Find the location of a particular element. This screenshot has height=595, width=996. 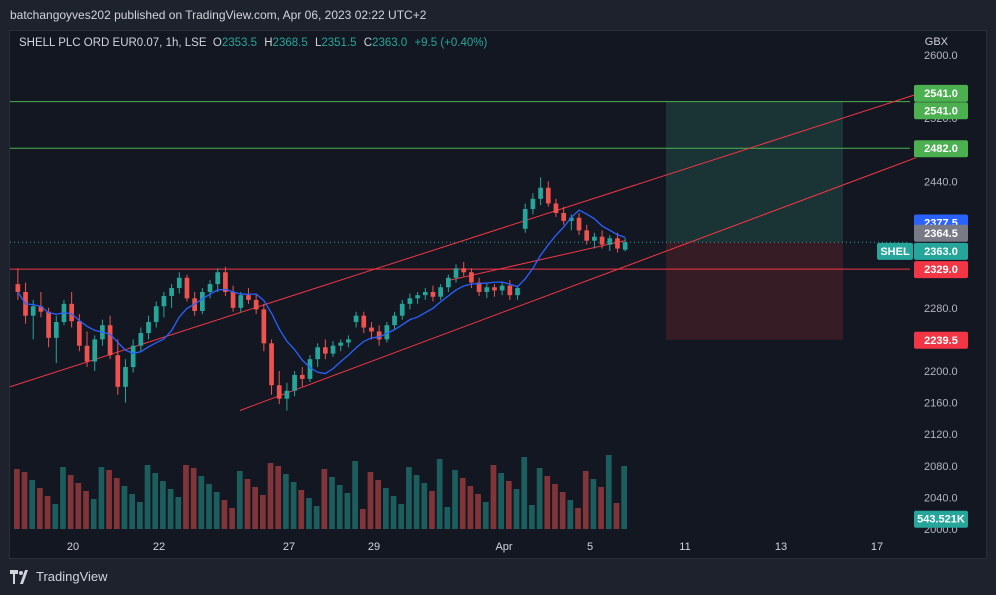

close-label: C is located at coordinates (368, 43).